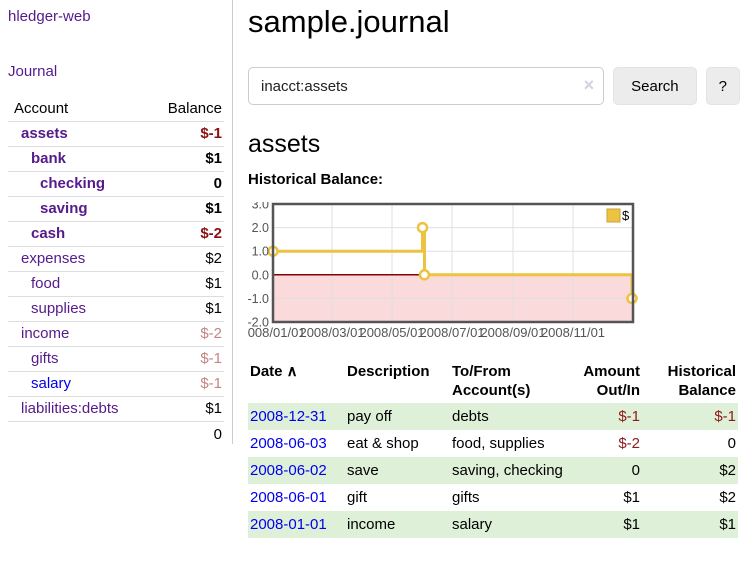 Image resolution: width=742 pixels, height=582 pixels. I want to click on transaction-amount: $-2, so click(629, 443).